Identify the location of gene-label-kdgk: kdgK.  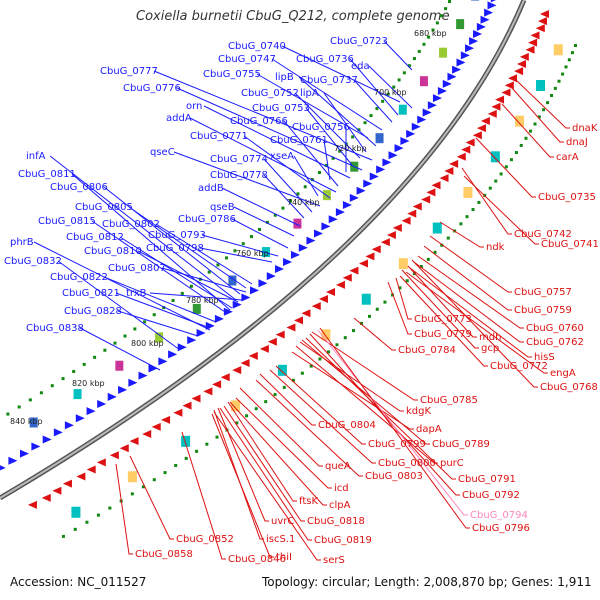
(418, 411).